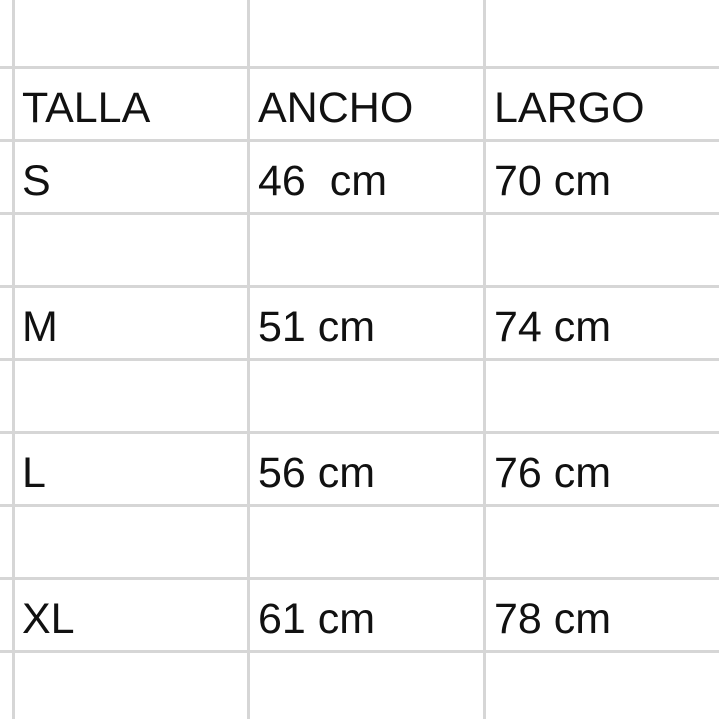 This screenshot has height=726, width=719. I want to click on table-cell: M, so click(40, 327).